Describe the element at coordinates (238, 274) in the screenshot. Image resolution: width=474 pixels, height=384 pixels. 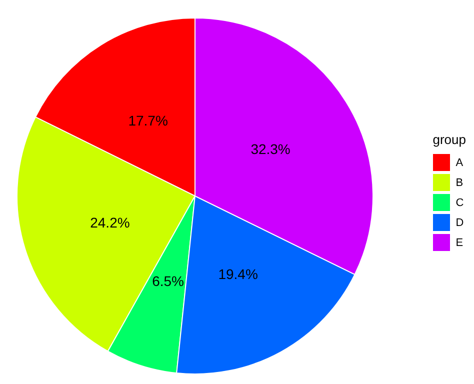
I see `data-label: 19.4%` at that location.